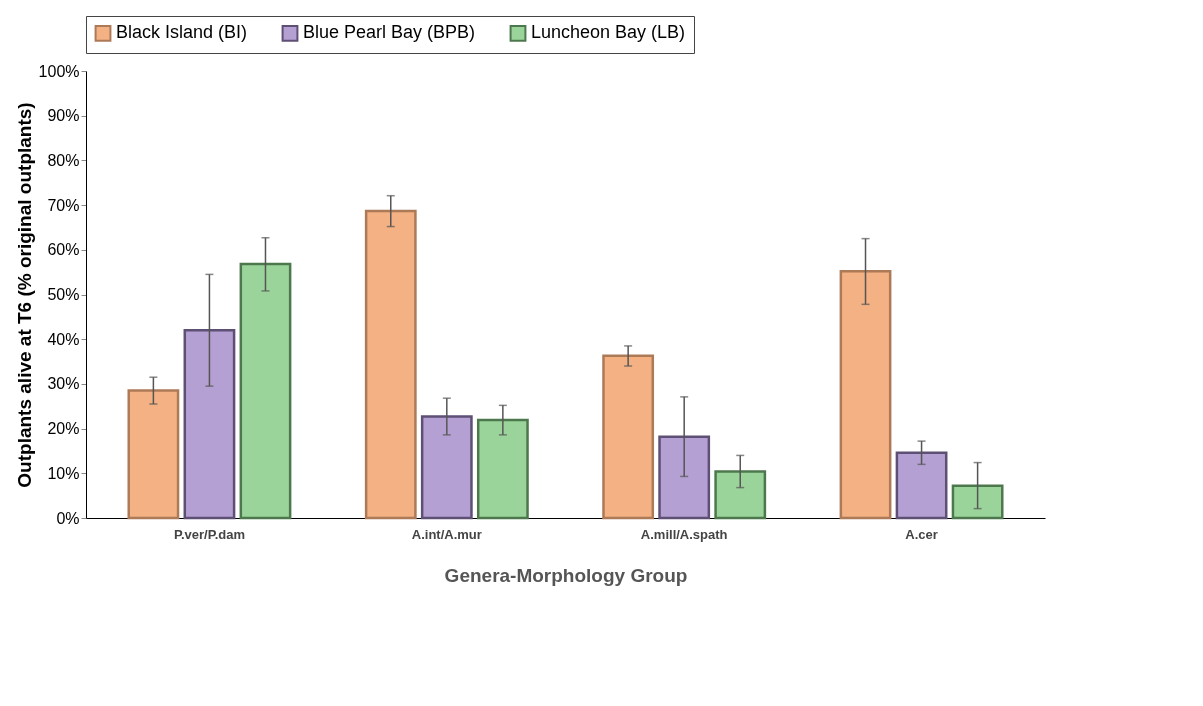  Describe the element at coordinates (63, 339) in the screenshot. I see `y-tick-label: 40%` at that location.